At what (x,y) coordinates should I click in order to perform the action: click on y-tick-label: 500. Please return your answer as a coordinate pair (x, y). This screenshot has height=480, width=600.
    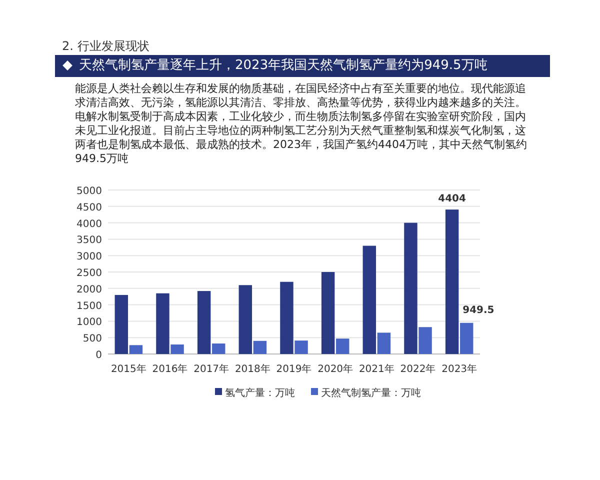
    Looking at the image, I should click on (92, 339).